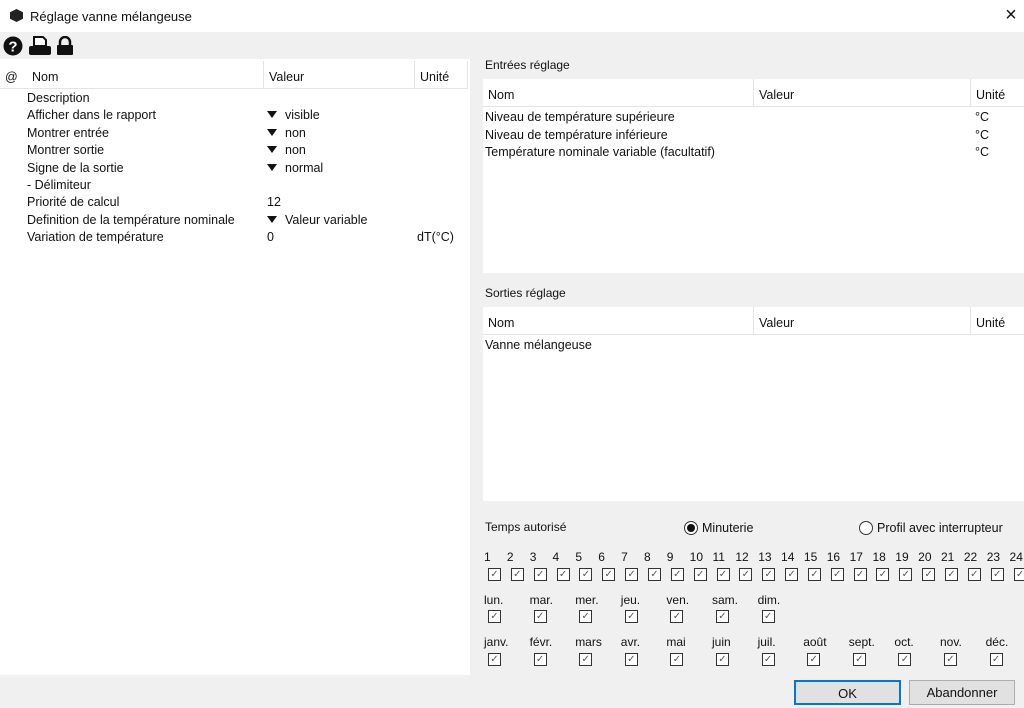  I want to click on hour-label: 3, so click(533, 557).